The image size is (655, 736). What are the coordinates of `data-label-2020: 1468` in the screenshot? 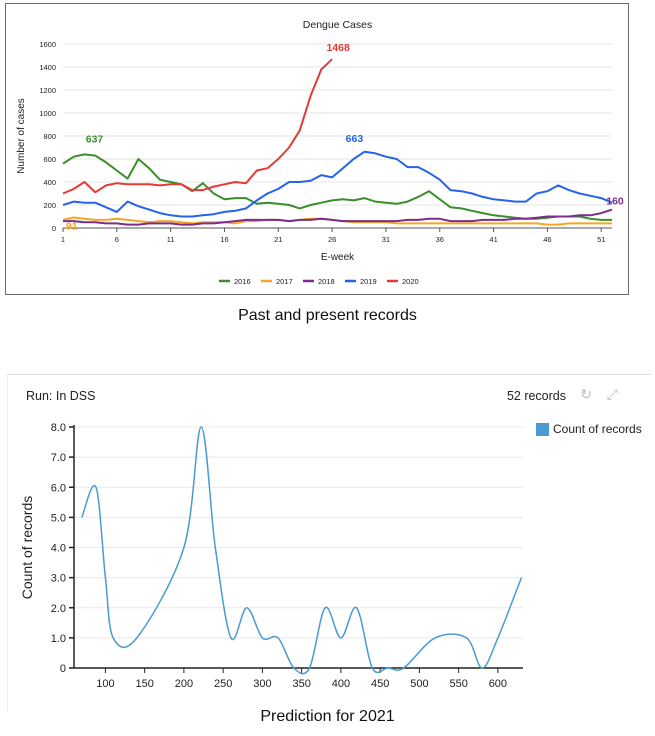 It's located at (338, 48).